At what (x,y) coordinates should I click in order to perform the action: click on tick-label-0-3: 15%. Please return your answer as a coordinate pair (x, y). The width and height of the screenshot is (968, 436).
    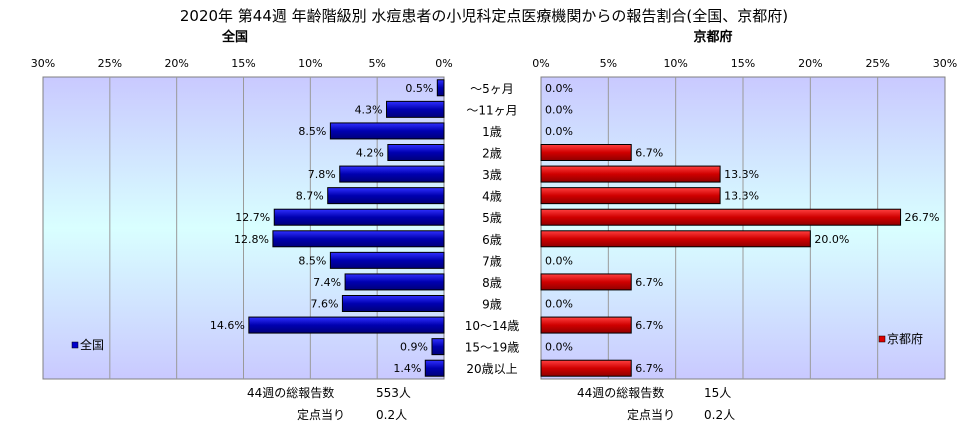
    Looking at the image, I should click on (243, 63).